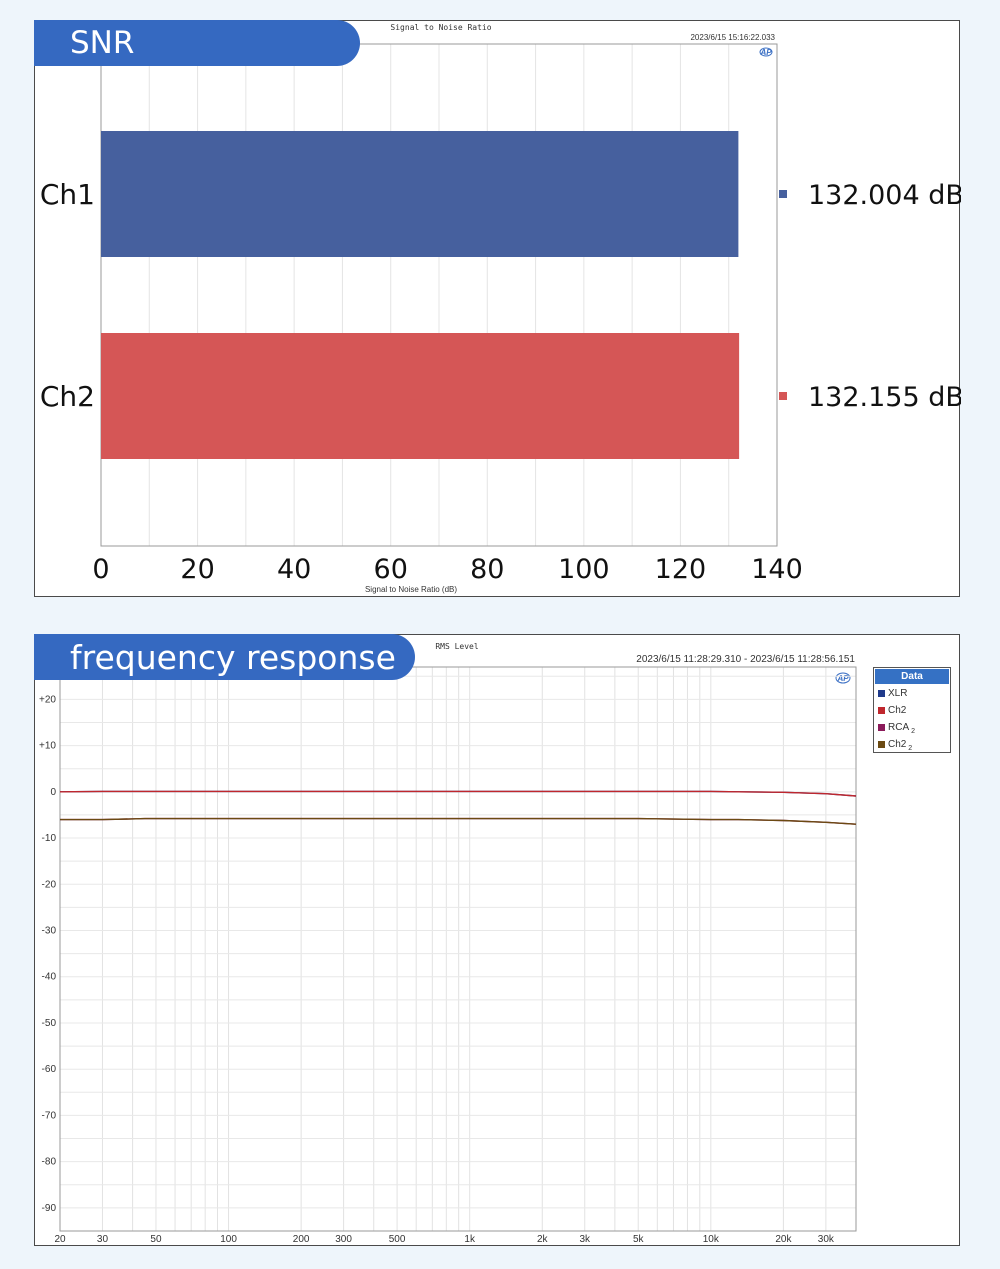  What do you see at coordinates (440, 27) in the screenshot?
I see `chart-title: Signal to Noise Ratio` at bounding box center [440, 27].